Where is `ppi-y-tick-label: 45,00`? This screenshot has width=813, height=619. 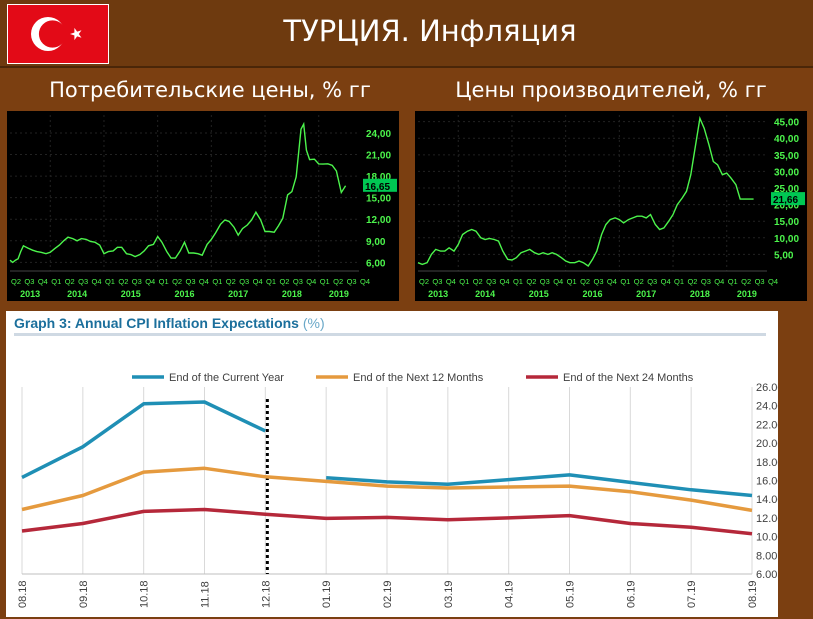 ppi-y-tick-label: 45,00 is located at coordinates (786, 123).